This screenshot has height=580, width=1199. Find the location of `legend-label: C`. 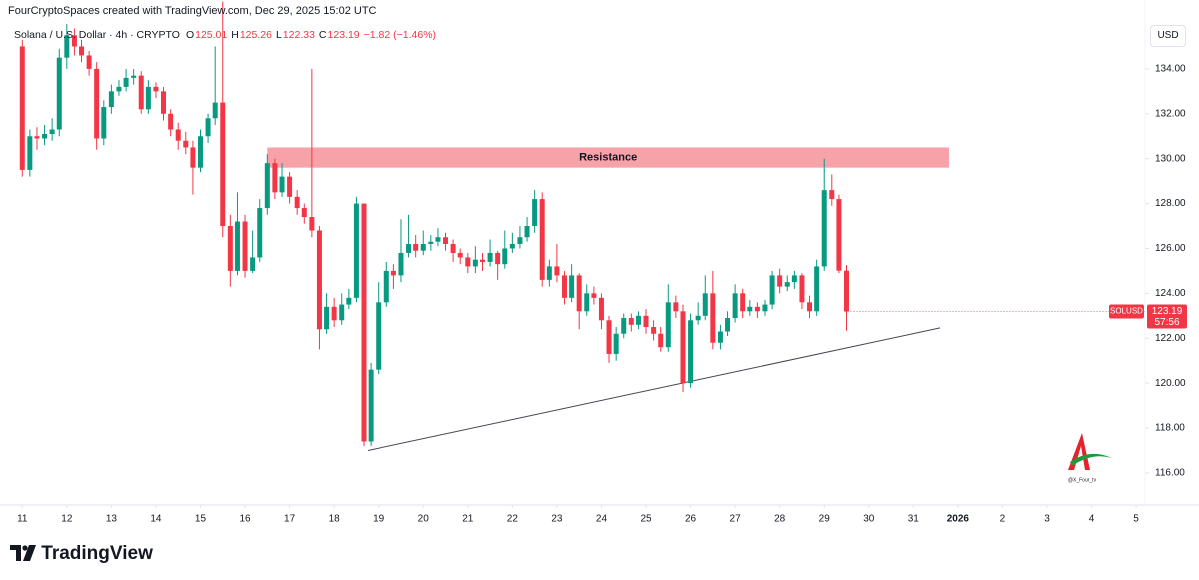

legend-label: C is located at coordinates (322, 35).